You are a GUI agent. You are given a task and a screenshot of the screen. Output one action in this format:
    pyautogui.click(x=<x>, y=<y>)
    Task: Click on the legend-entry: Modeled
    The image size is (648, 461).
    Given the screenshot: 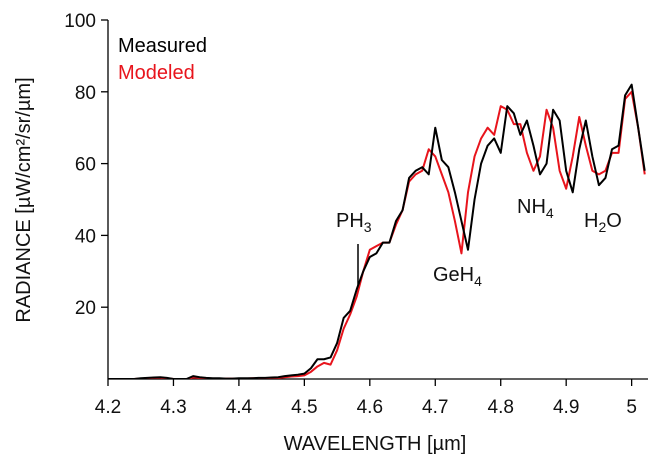 What is the action you would take?
    pyautogui.click(x=156, y=73)
    